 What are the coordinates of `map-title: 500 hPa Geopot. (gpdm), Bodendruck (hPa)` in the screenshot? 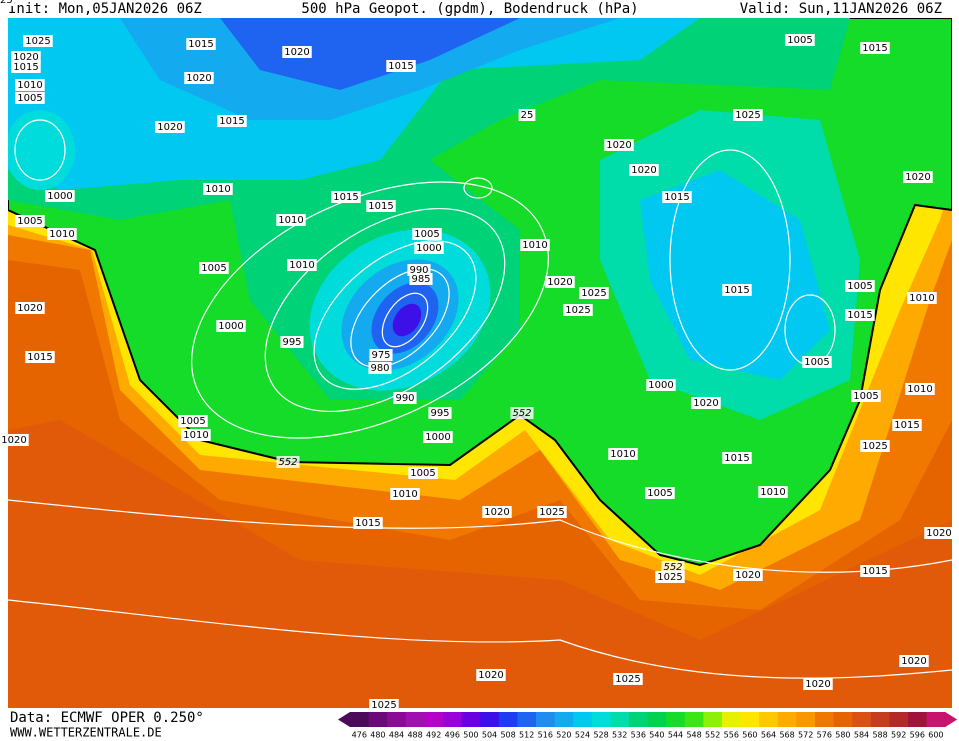 It's located at (469, 9).